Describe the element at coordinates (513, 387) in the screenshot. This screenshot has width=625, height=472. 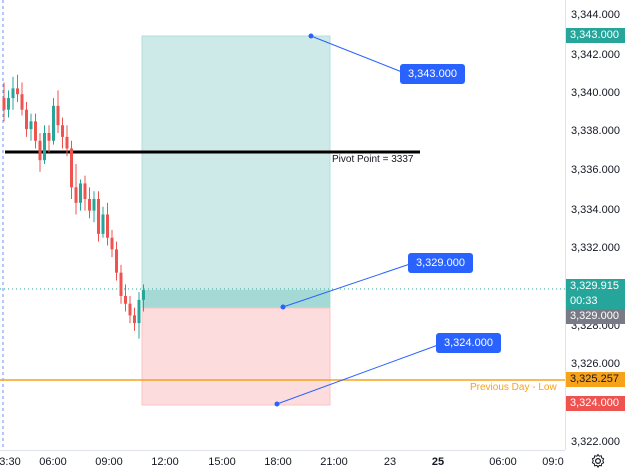
I see `previous-day-low-label: Previous Day - Low` at that location.